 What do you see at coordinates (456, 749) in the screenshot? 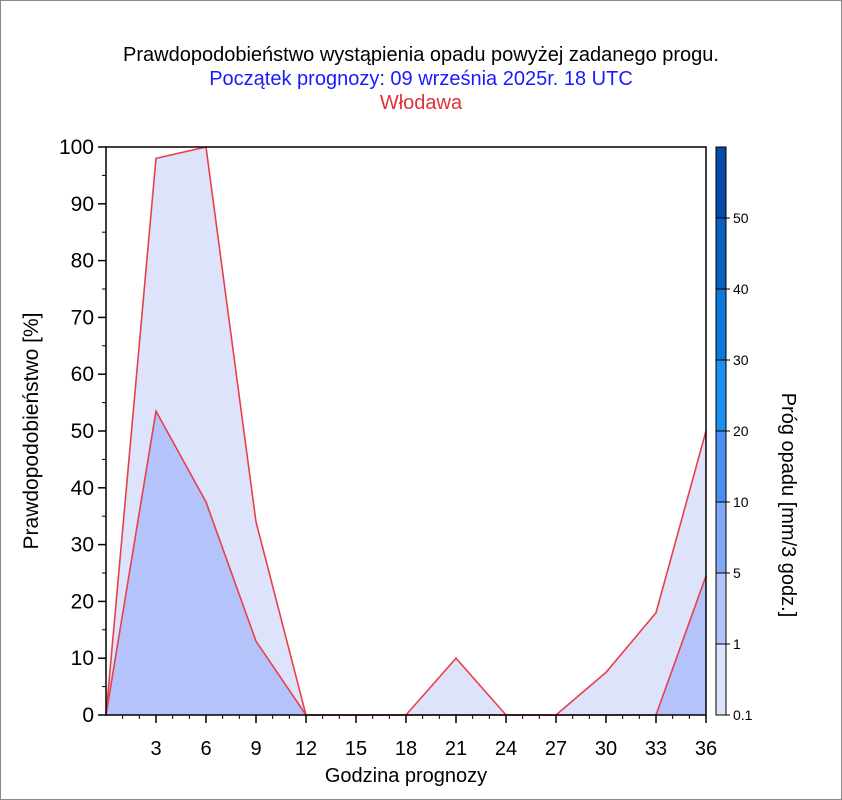
I see `x-tick-label: 21` at bounding box center [456, 749].